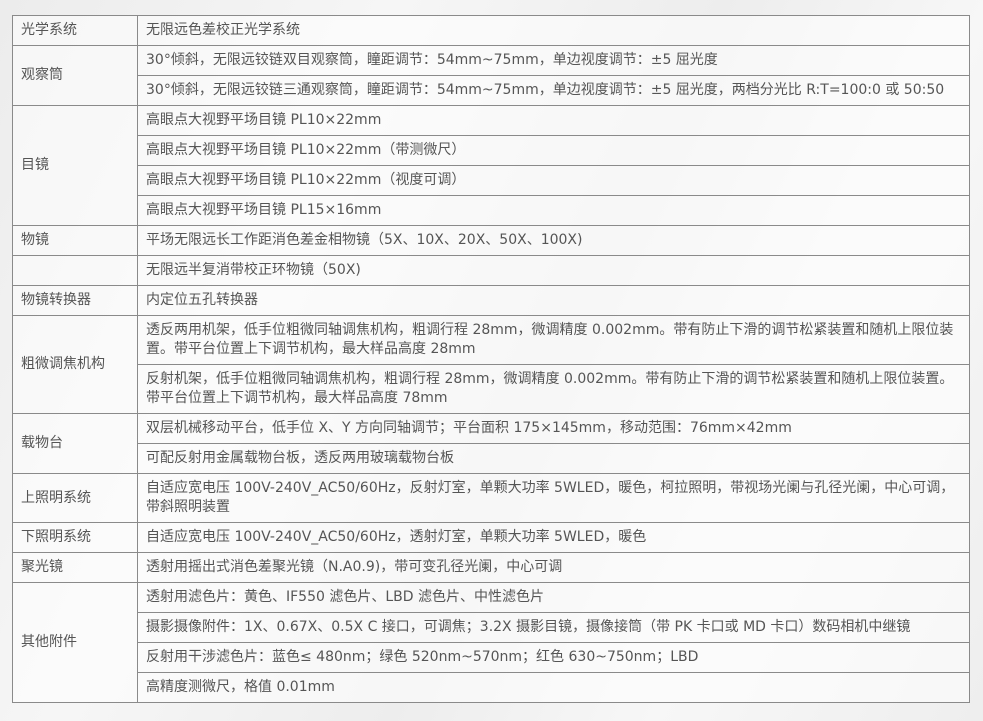 The height and width of the screenshot is (721, 983). I want to click on table-row: 光学系统 无限远色差校正光学系统, so click(491, 30).